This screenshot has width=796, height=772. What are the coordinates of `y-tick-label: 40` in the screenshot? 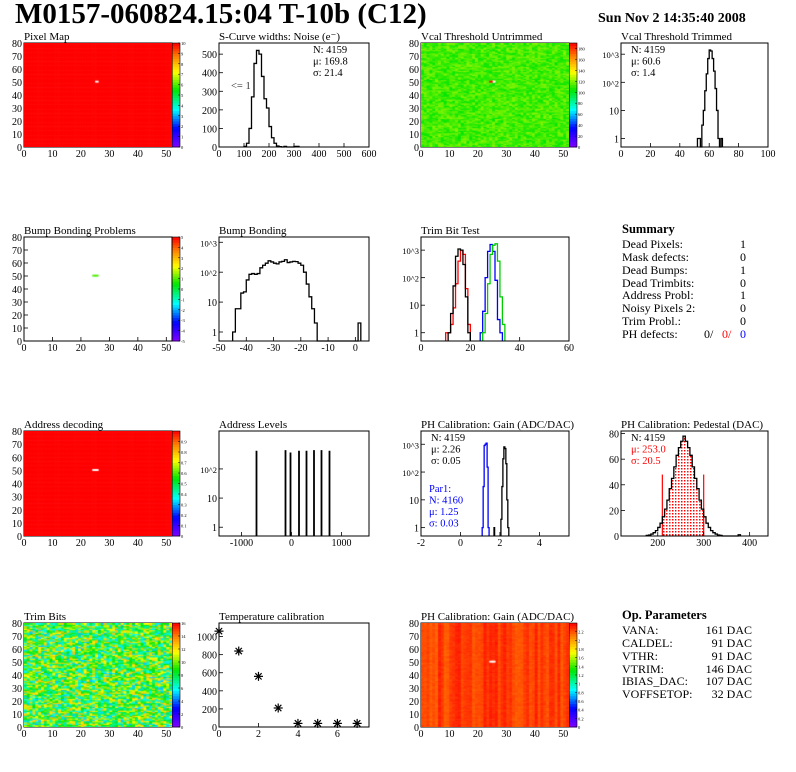 It's located at (17, 96).